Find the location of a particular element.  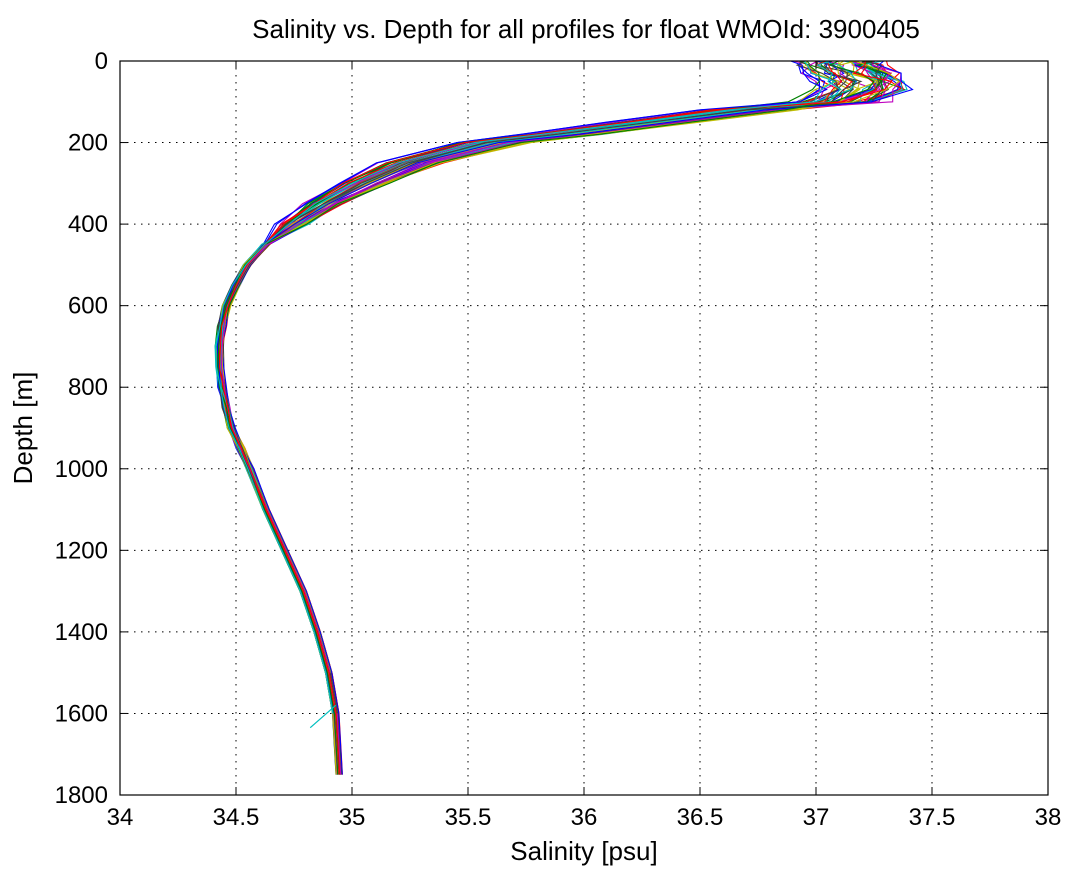

x-tick-label: 34.5 is located at coordinates (236, 817).